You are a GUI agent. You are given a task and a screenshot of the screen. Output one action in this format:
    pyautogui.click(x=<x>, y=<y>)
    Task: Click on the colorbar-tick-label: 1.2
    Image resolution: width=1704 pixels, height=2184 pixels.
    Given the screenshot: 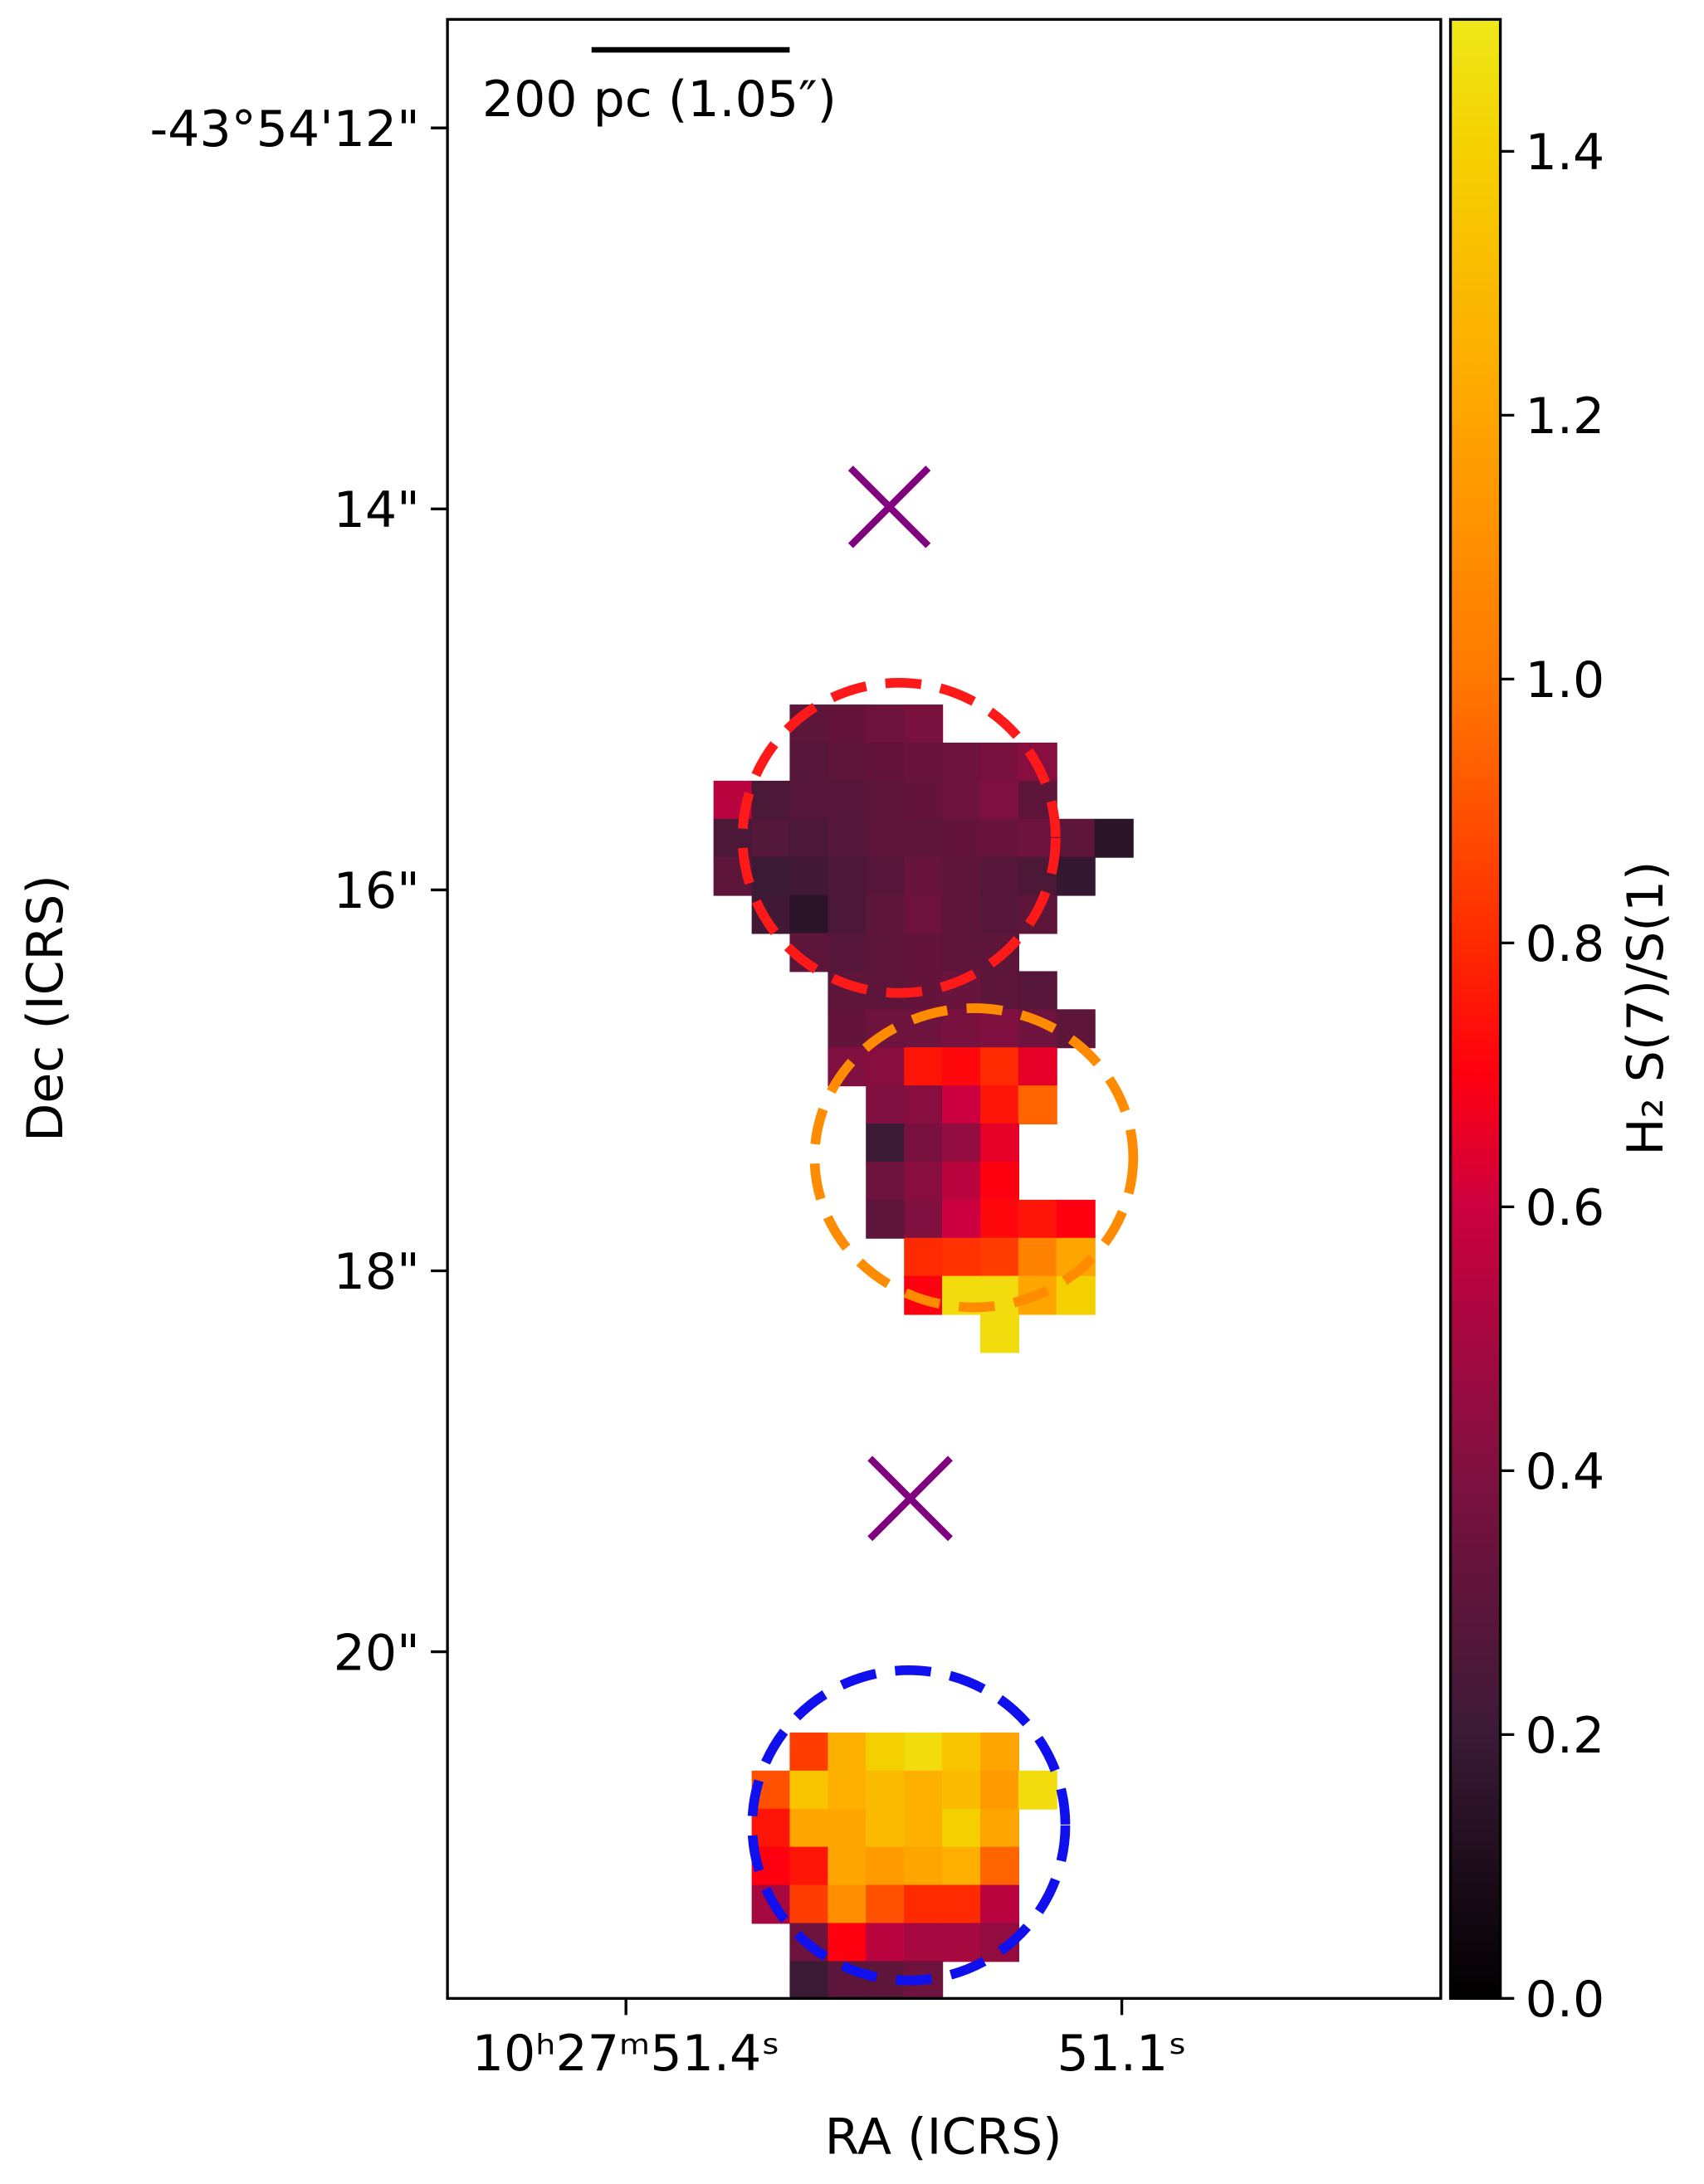 What is the action you would take?
    pyautogui.click(x=1566, y=417)
    